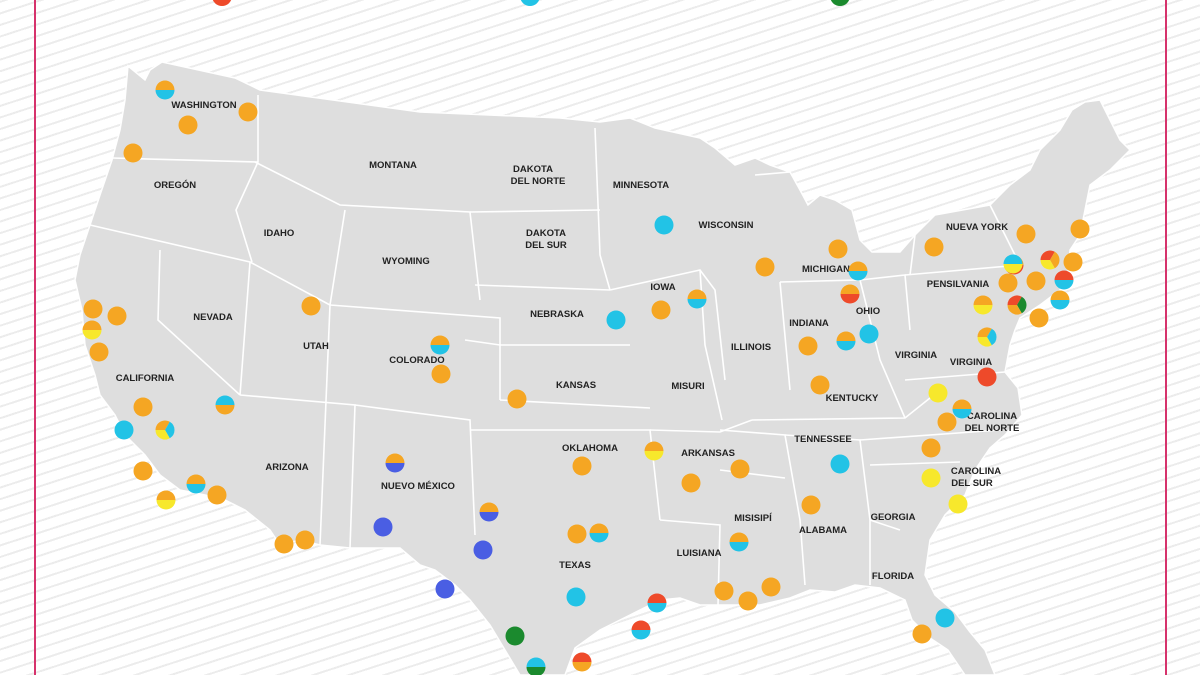  What do you see at coordinates (530, 3) in the screenshot?
I see `legend-dot-cyan` at bounding box center [530, 3].